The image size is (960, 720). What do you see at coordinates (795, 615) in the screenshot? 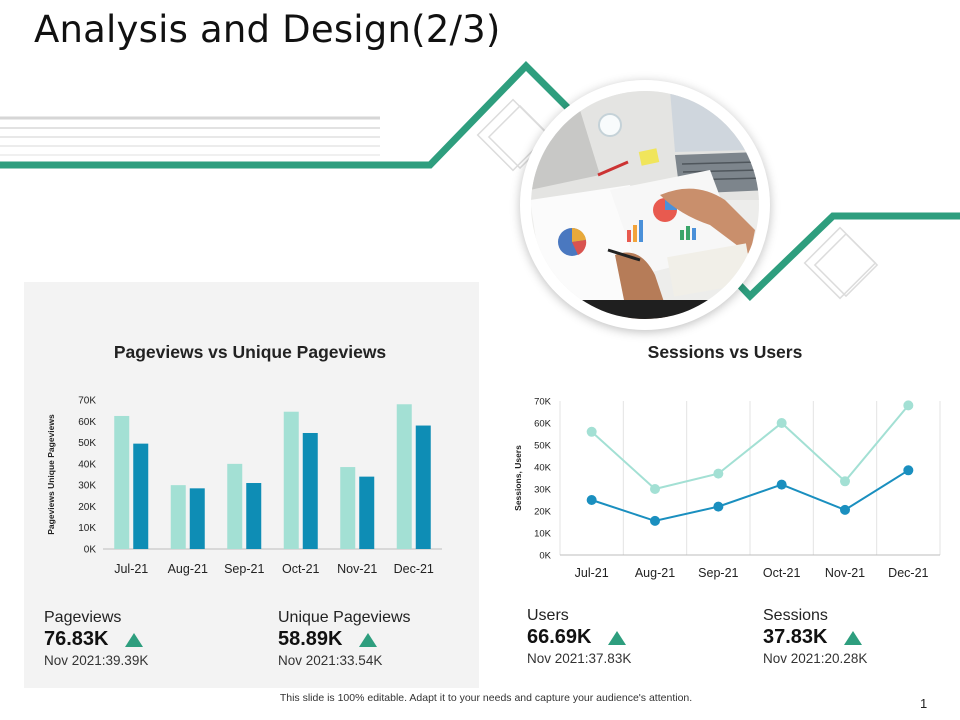
I see `kpi-label: Sessions` at bounding box center [795, 615].